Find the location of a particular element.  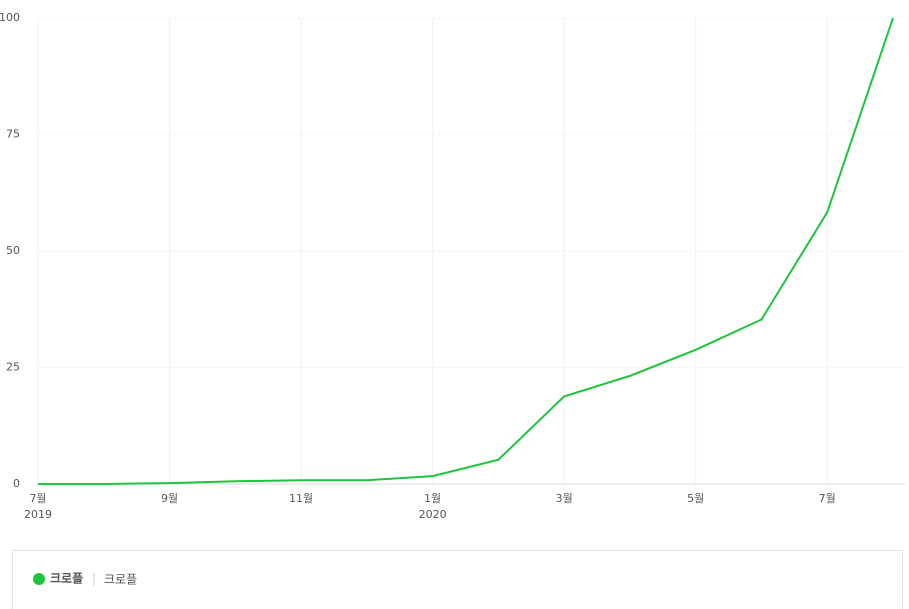

x-tick-label: 1월 is located at coordinates (432, 498).